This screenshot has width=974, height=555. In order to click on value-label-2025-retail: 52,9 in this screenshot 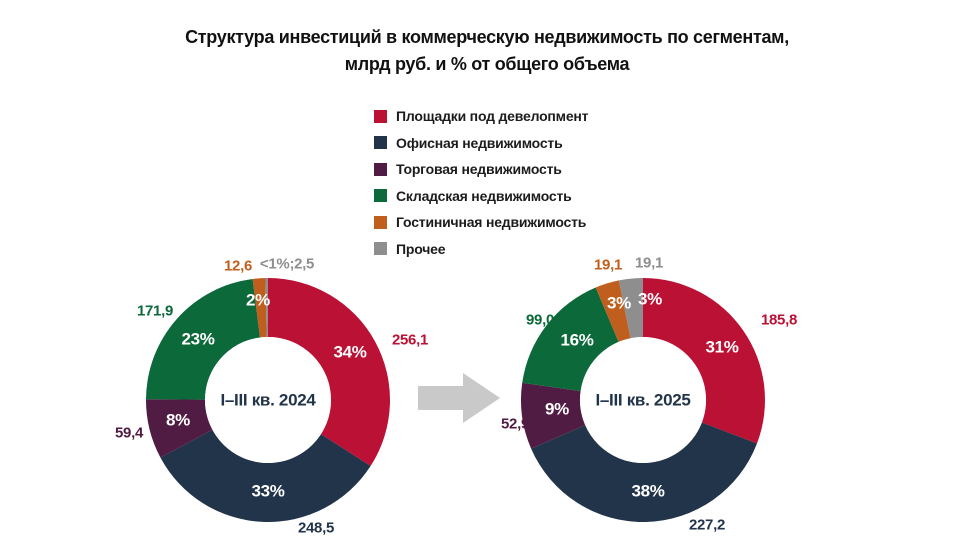, I will do `click(515, 424)`.